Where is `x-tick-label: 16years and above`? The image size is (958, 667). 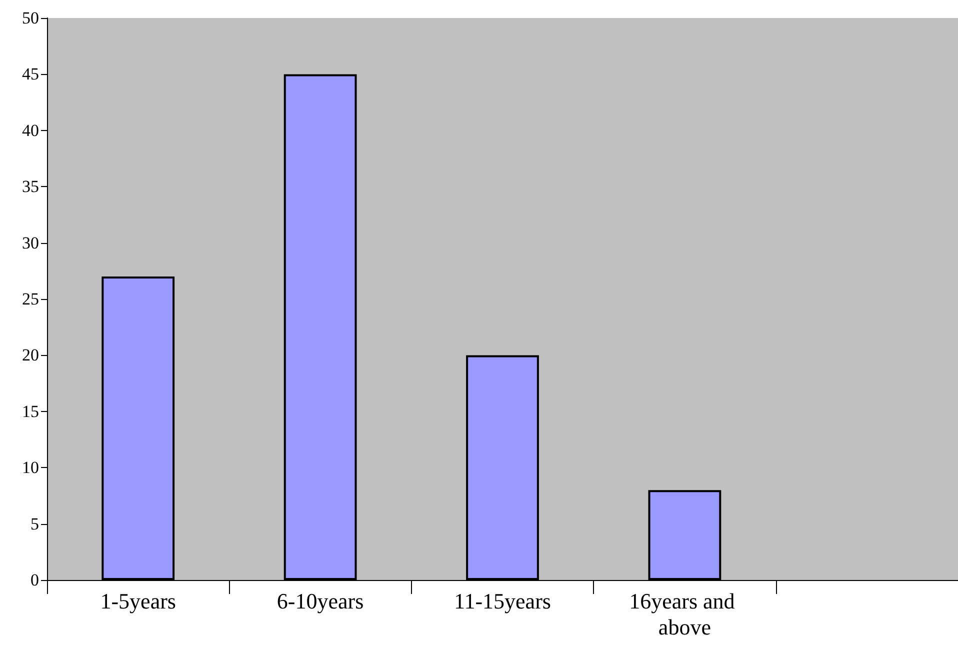
x-tick-label: 16years and above is located at coordinates (684, 614).